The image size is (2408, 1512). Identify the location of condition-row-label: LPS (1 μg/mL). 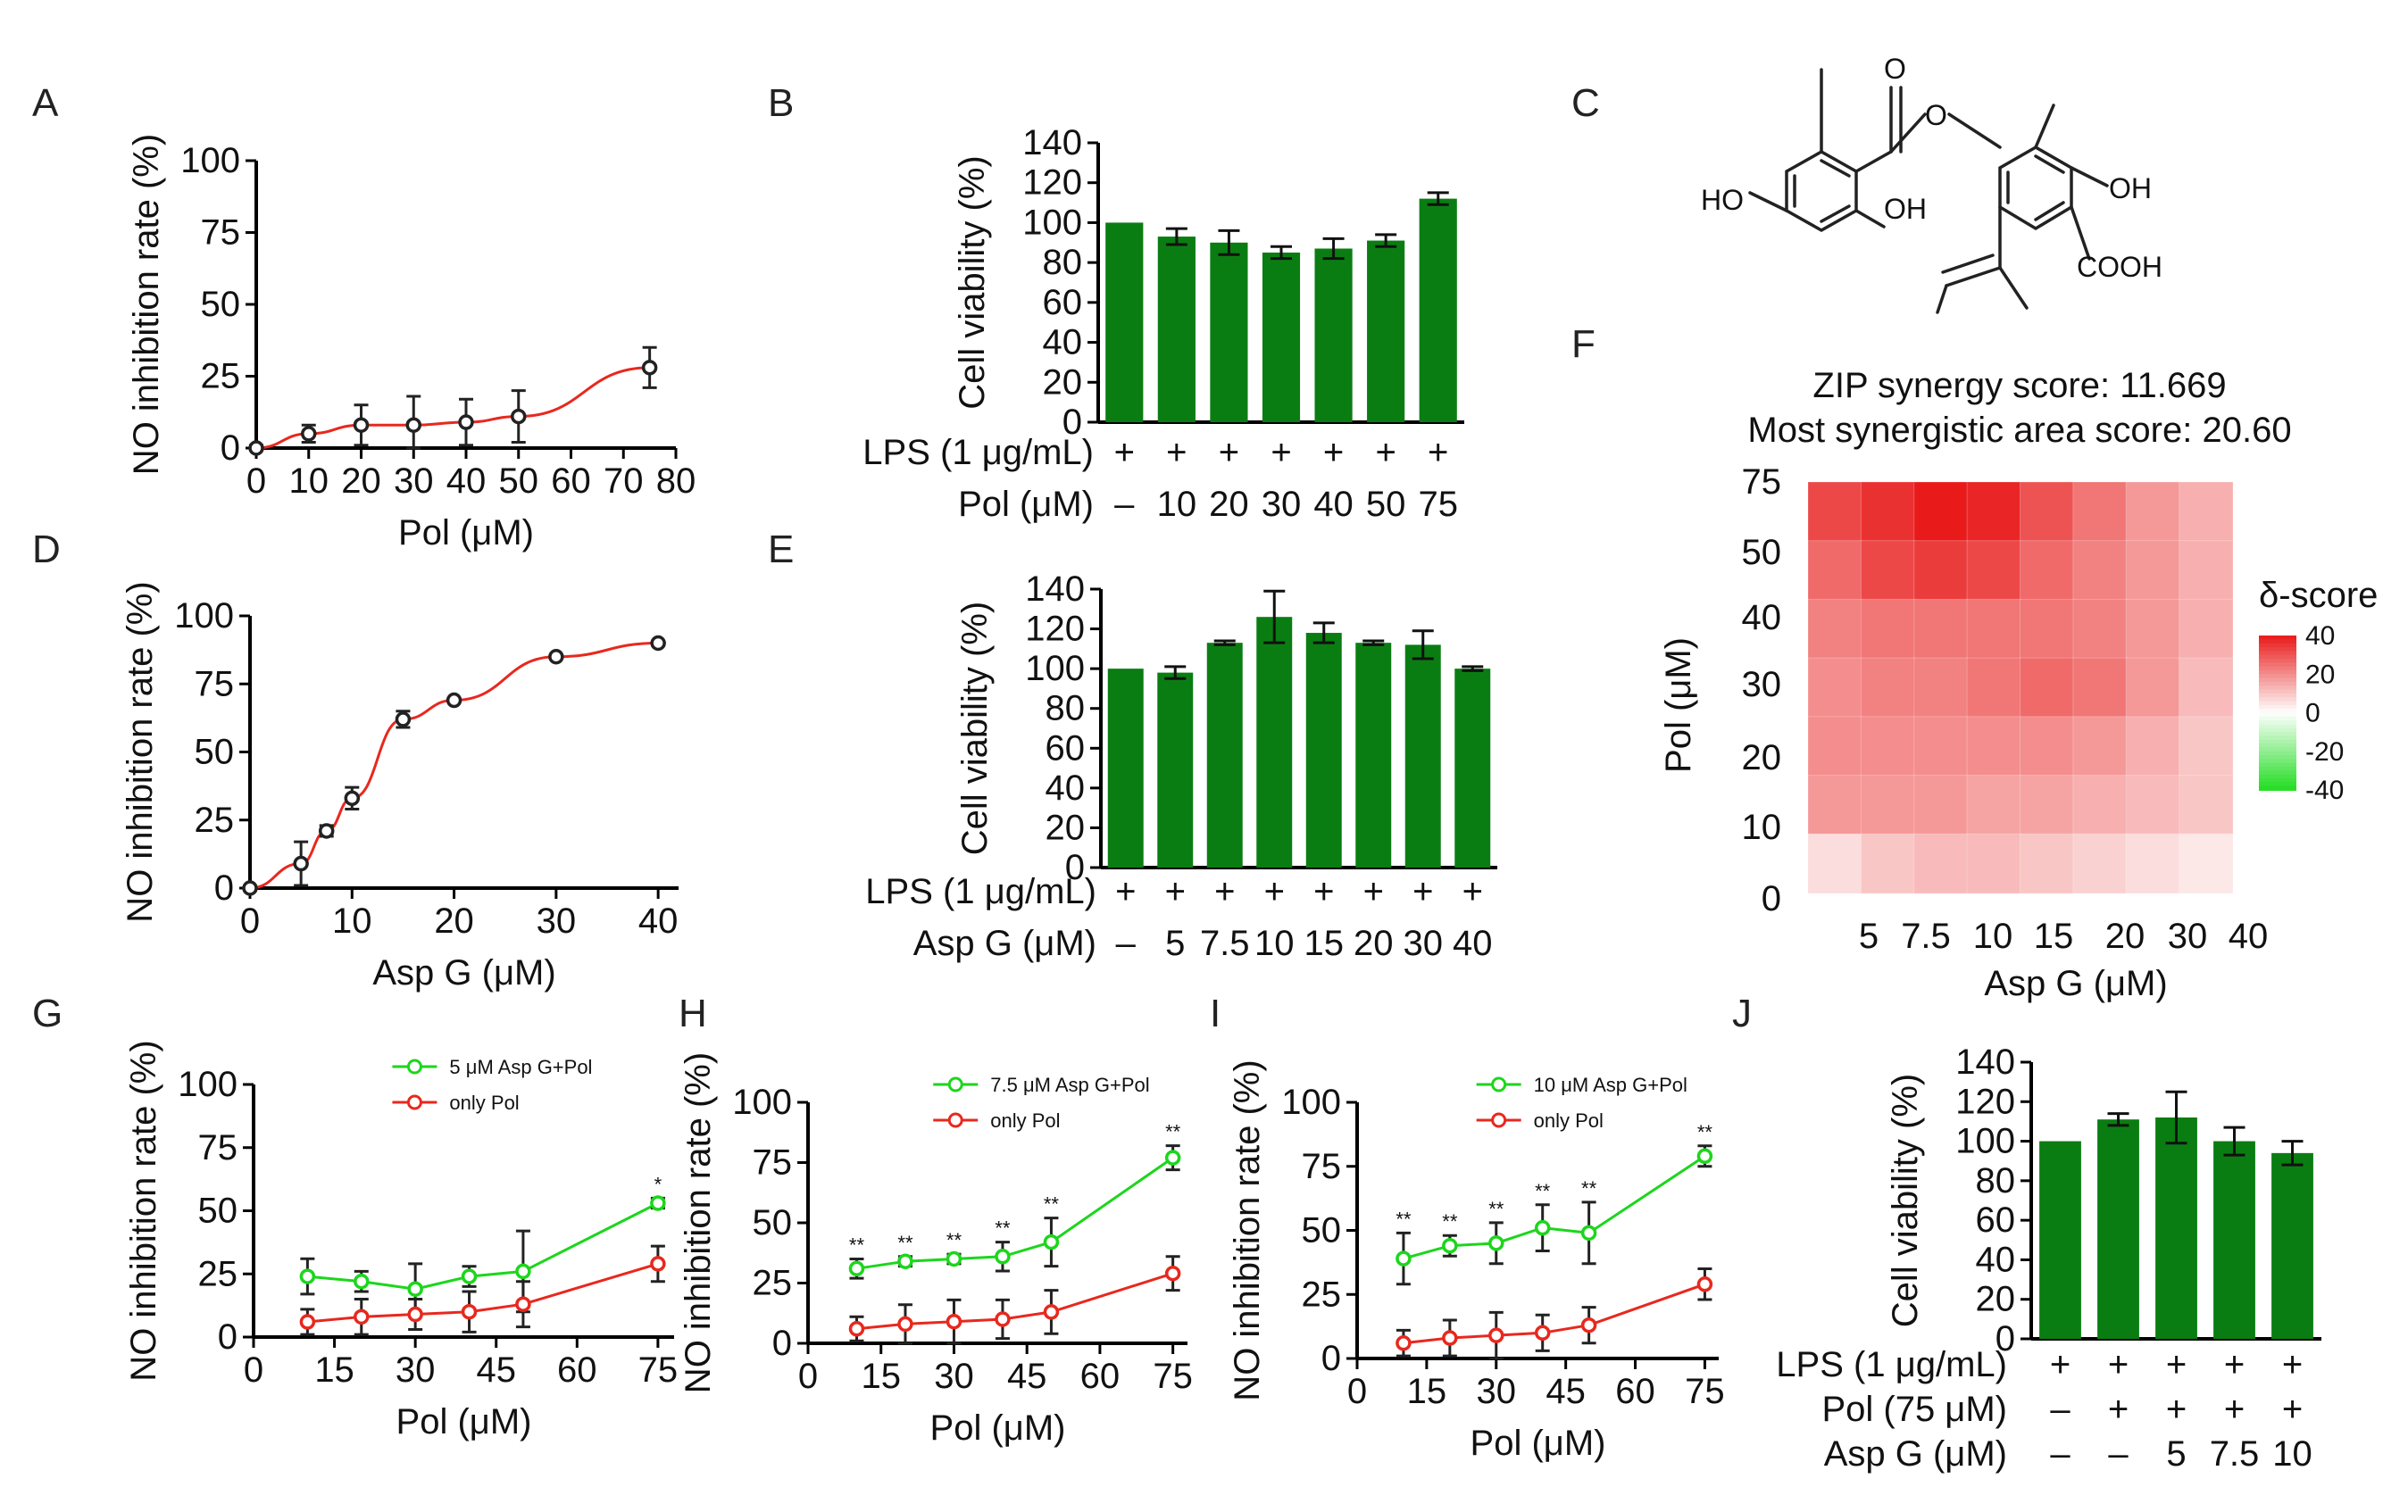
(978, 452).